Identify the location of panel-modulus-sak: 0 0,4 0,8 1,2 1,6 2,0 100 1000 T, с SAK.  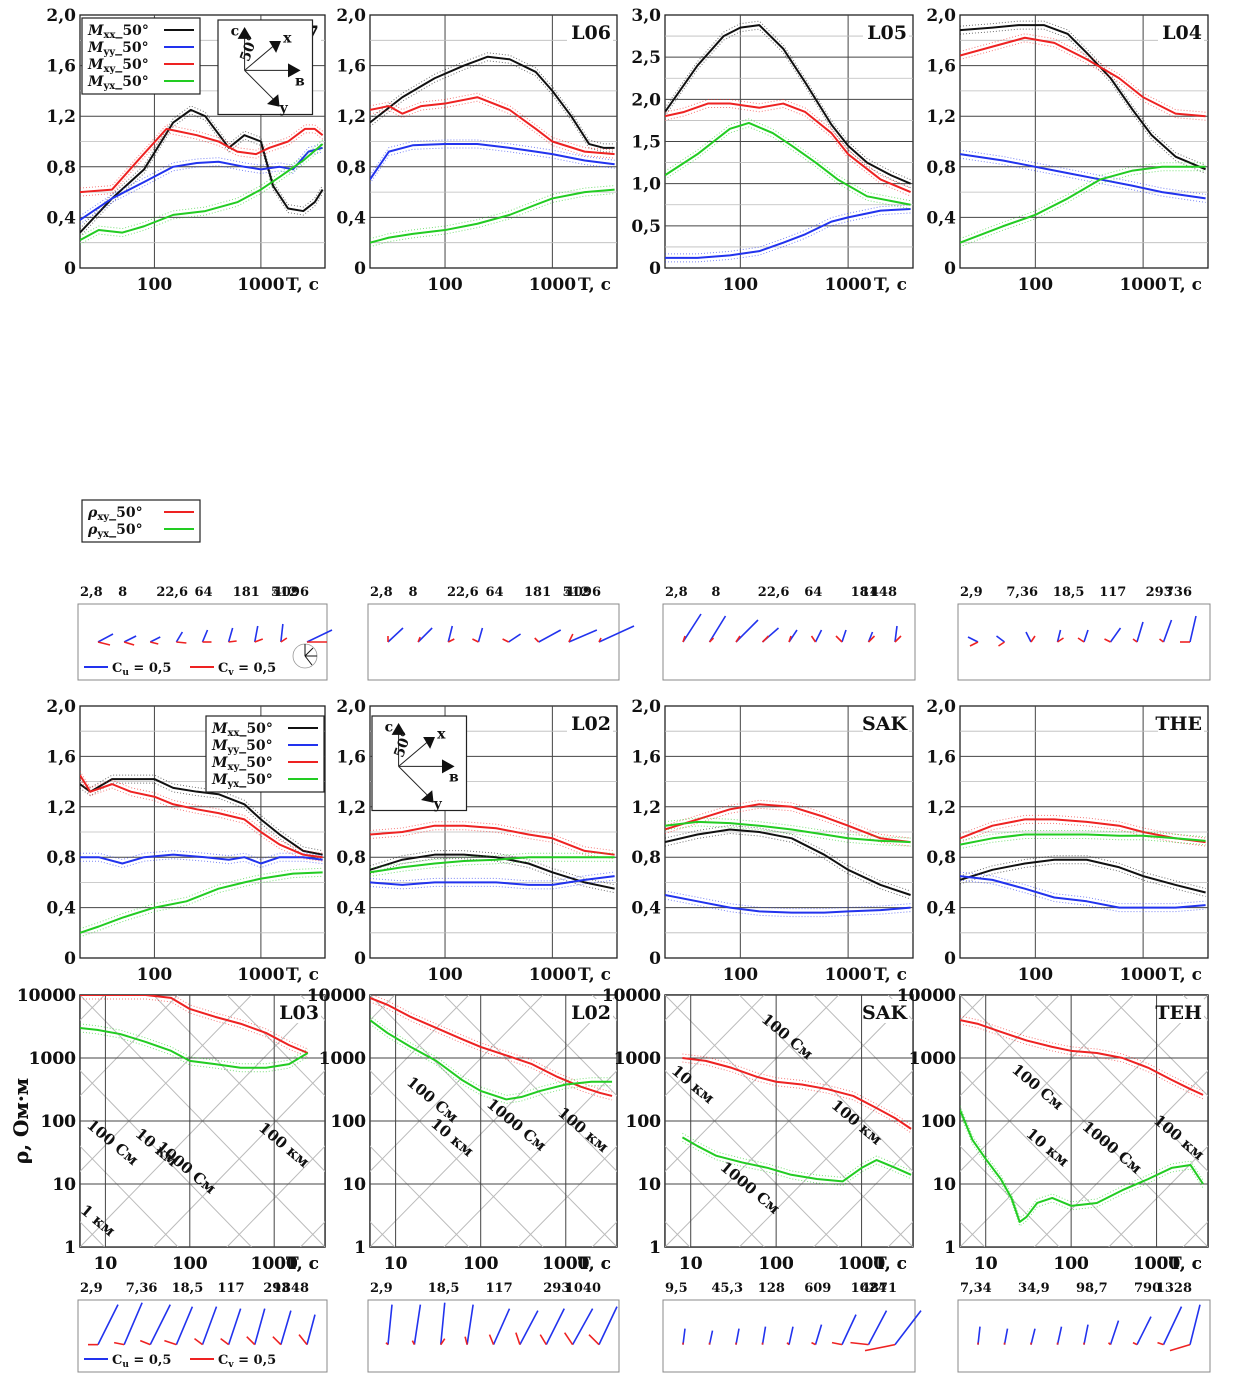
(772, 841).